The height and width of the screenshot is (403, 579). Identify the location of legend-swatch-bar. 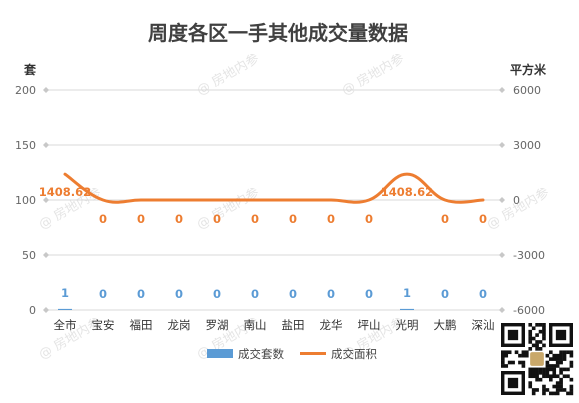
(220, 353).